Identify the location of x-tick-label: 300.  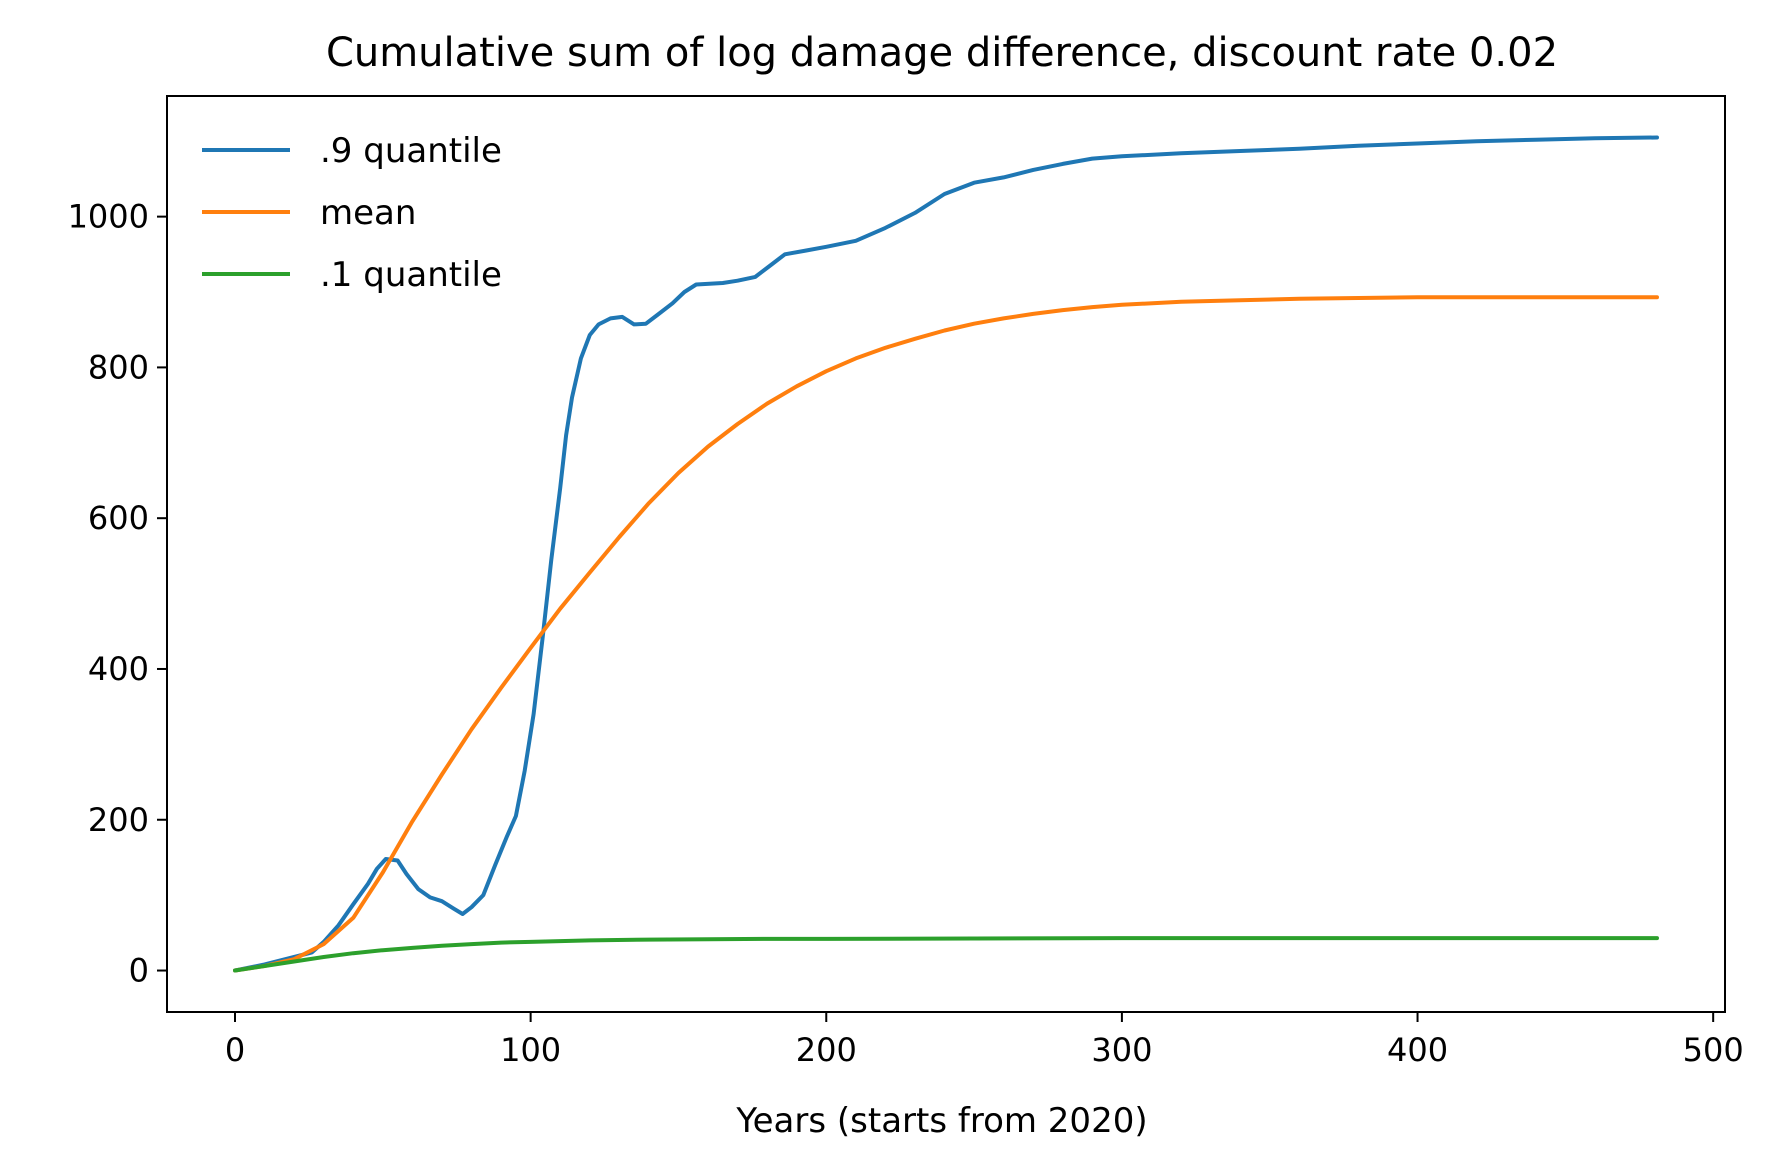
(1121, 1050).